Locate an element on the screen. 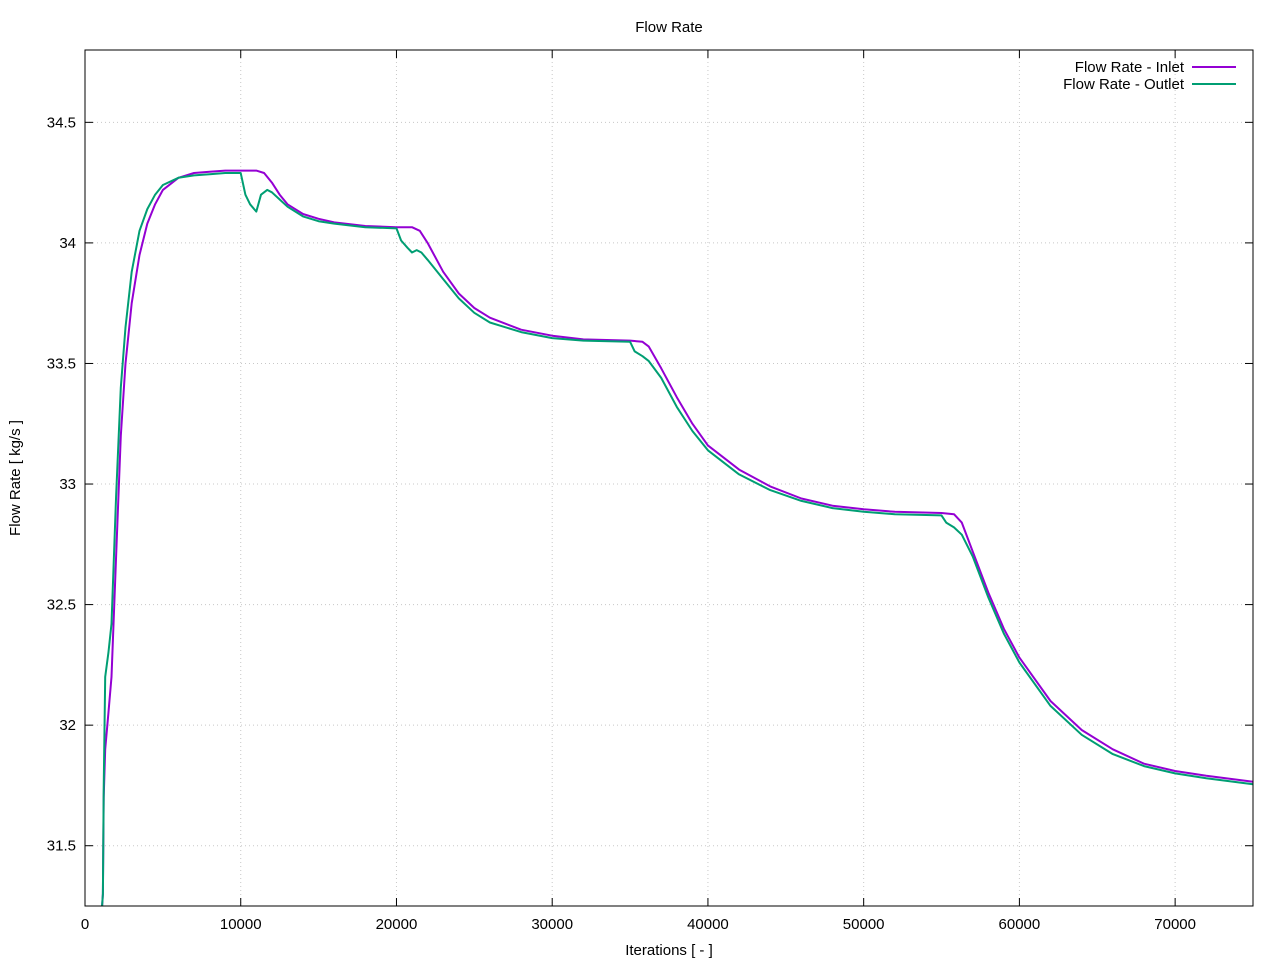 This screenshot has width=1280, height=960. y-tick-label: 33.5 is located at coordinates (61, 363).